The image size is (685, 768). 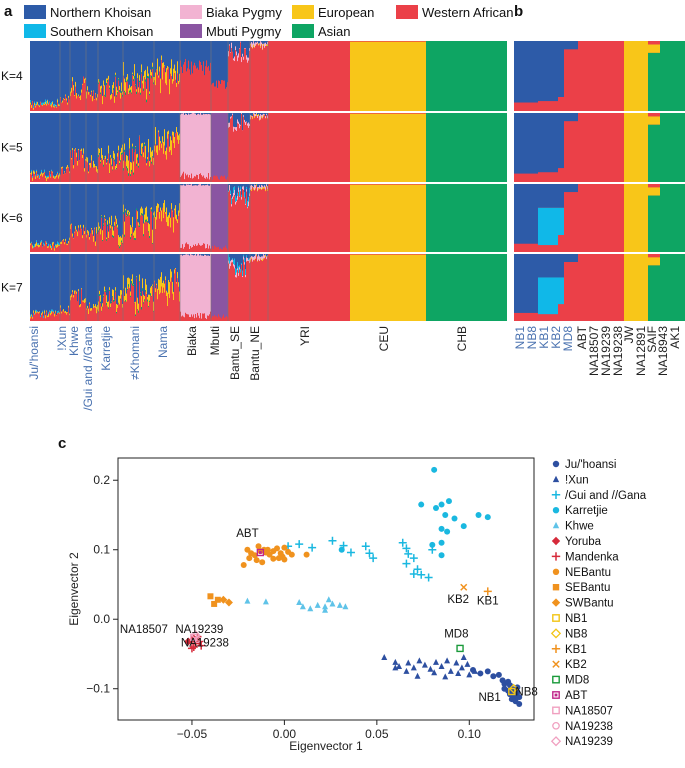 I want to click on panel-b-letter: b, so click(x=518, y=11).